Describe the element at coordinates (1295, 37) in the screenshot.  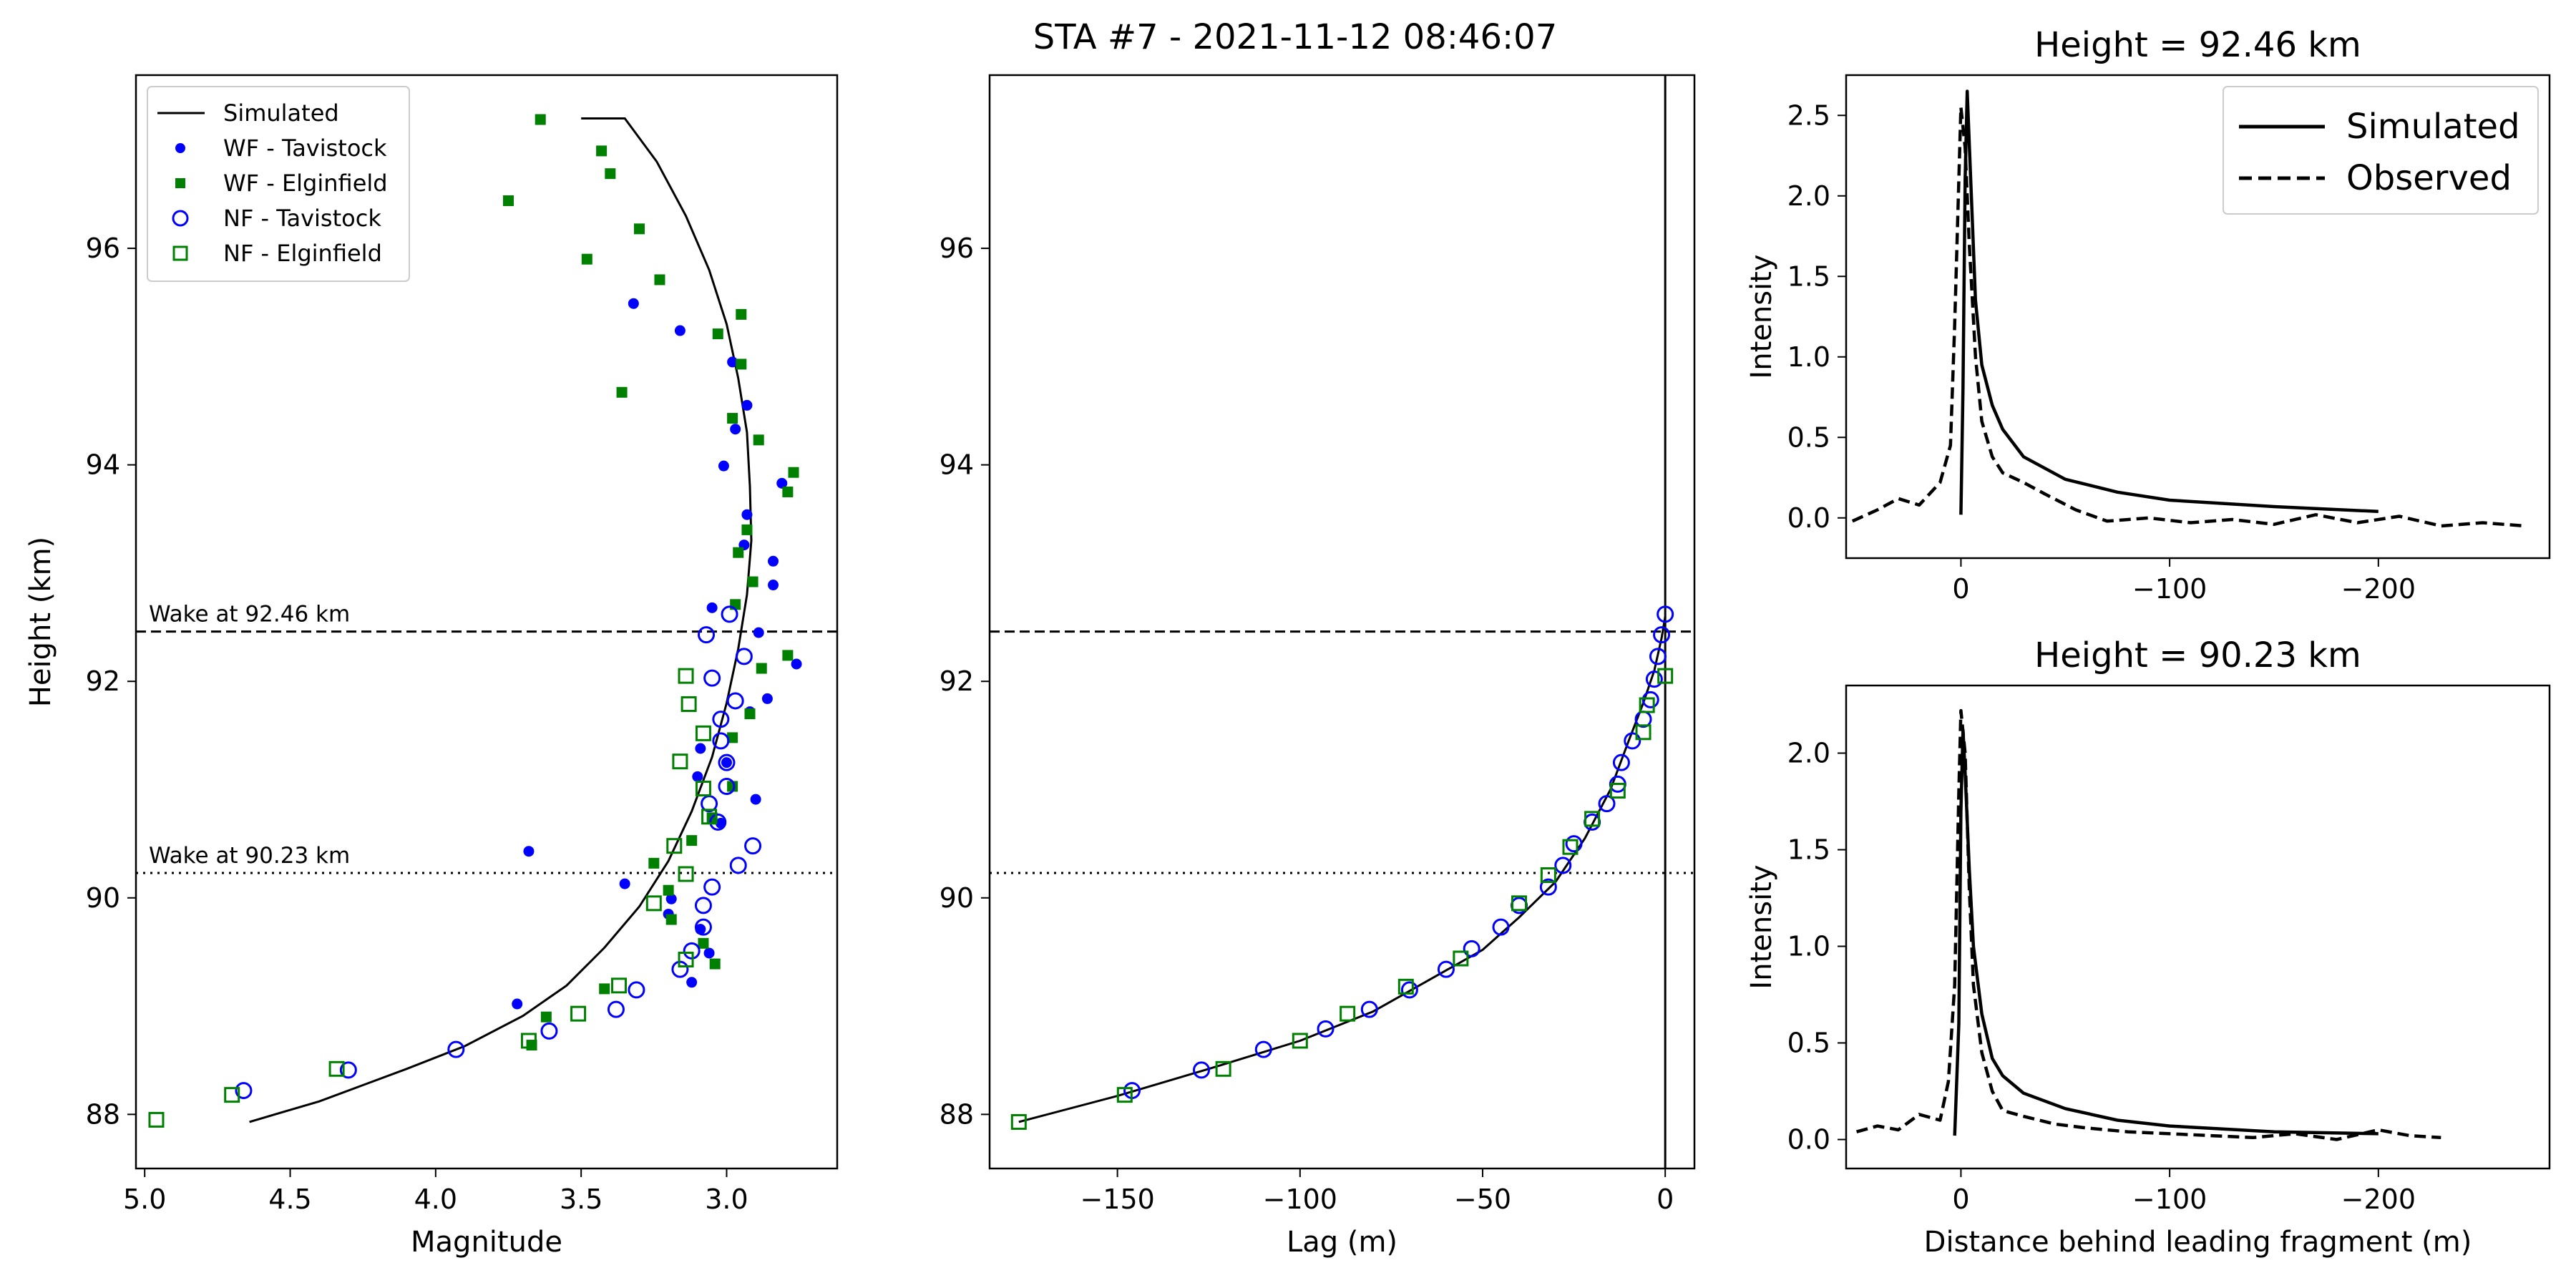
I see `figure-title: STA #7 - 2021-11-12 08:46:07` at that location.